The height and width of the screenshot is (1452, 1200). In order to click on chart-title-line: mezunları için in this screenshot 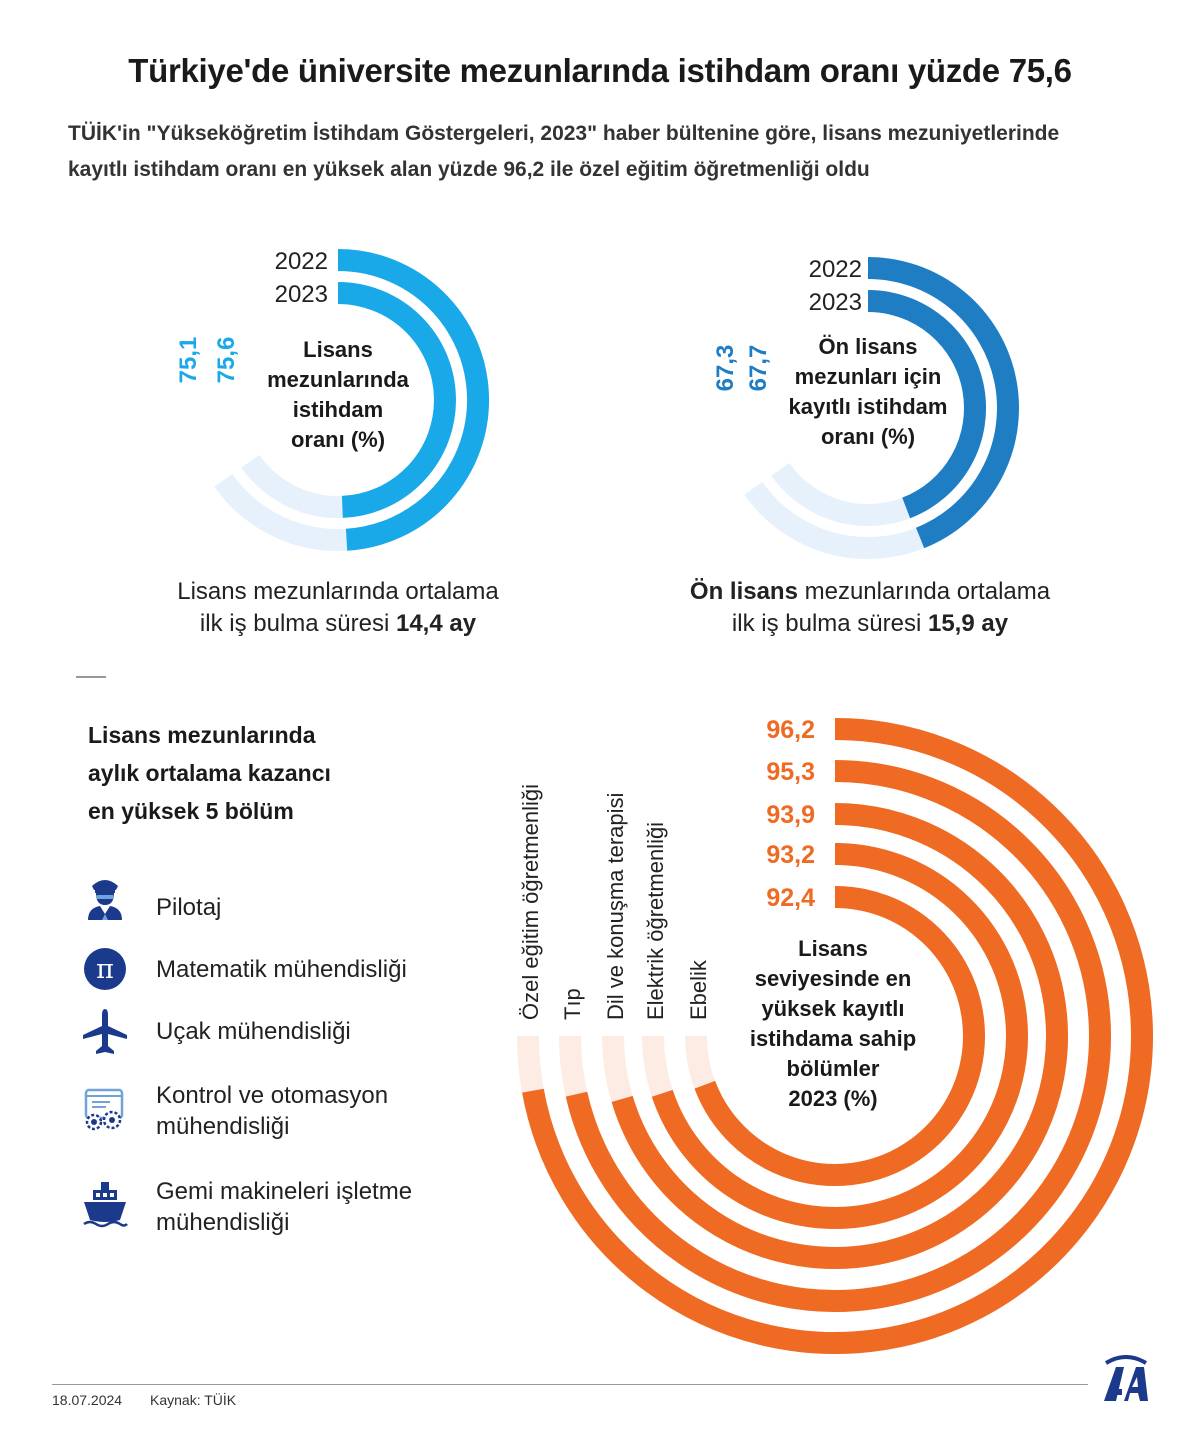, I will do `click(868, 376)`.